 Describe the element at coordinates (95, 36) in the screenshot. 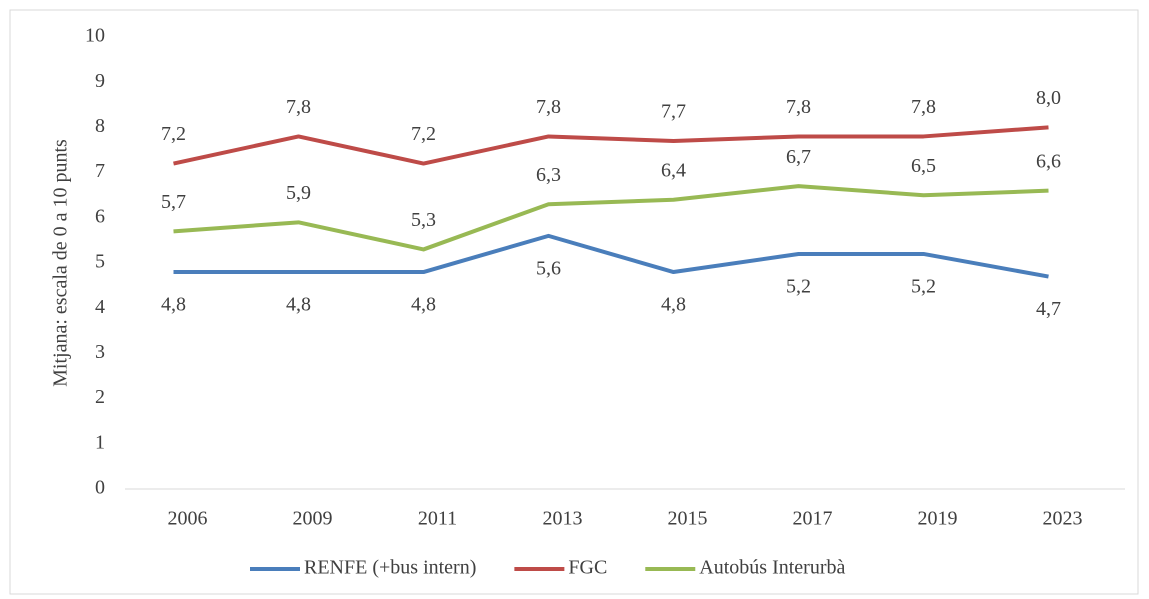

I see `y-tick-label: 10` at that location.